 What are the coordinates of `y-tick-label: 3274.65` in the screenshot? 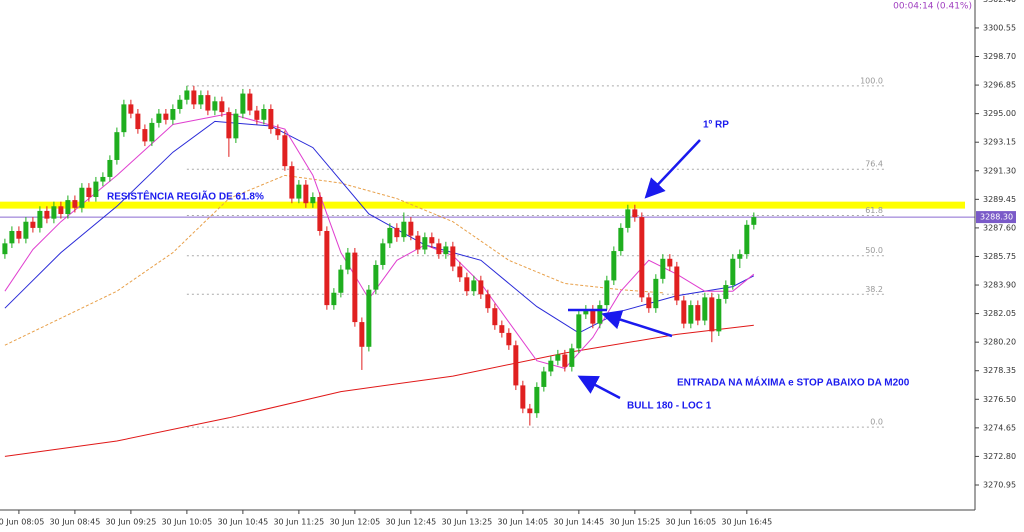 It's located at (999, 427).